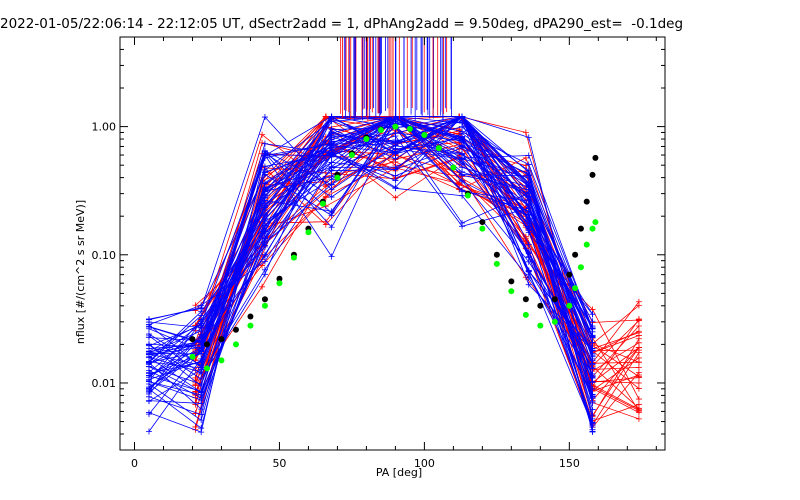 The image size is (800, 500). Describe the element at coordinates (104, 383) in the screenshot. I see `y-tick-label: 0.01` at that location.